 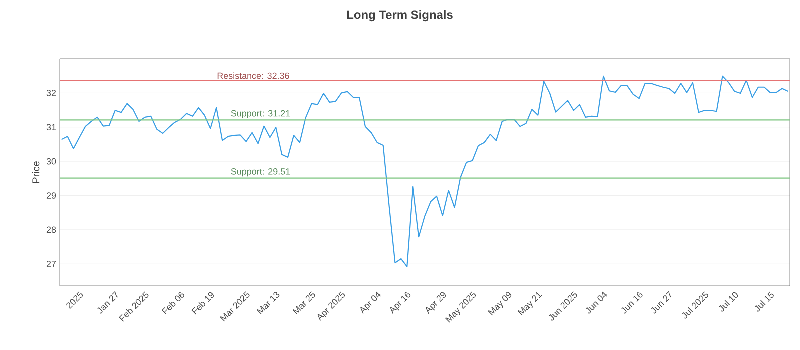 What do you see at coordinates (597, 303) in the screenshot?
I see `x-tick-label: Jun 04` at bounding box center [597, 303].